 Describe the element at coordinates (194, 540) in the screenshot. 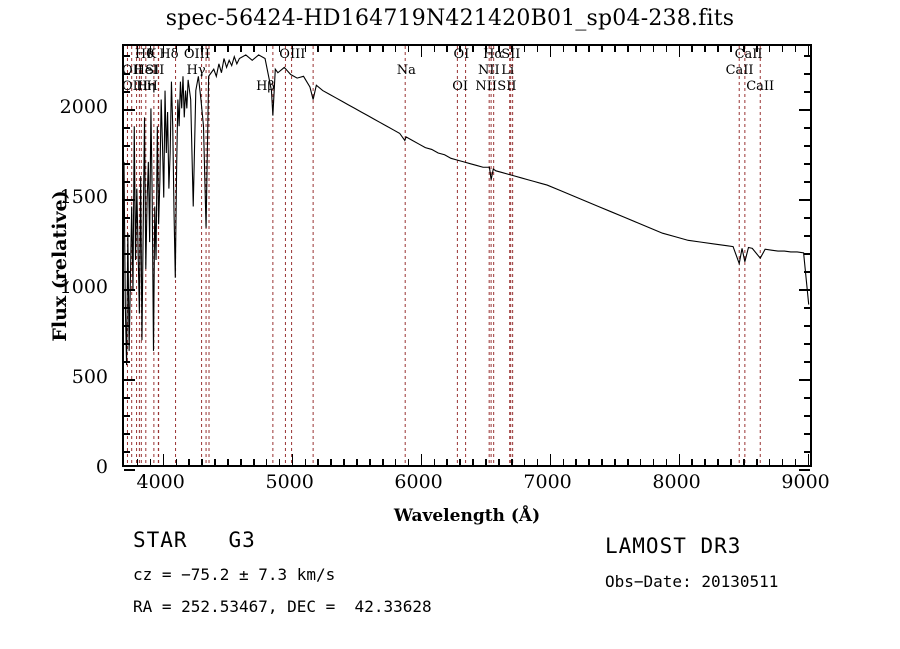

I see `object-class: STAR G3` at that location.